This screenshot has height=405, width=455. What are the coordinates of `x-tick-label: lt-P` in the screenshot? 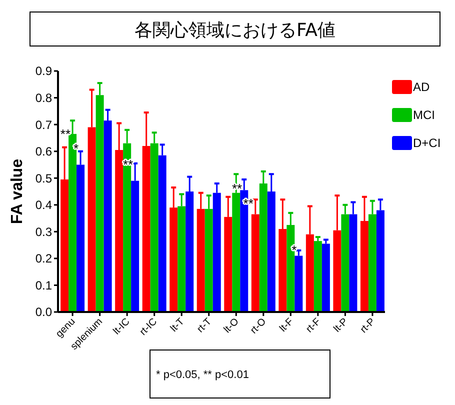 It's located at (341, 325).